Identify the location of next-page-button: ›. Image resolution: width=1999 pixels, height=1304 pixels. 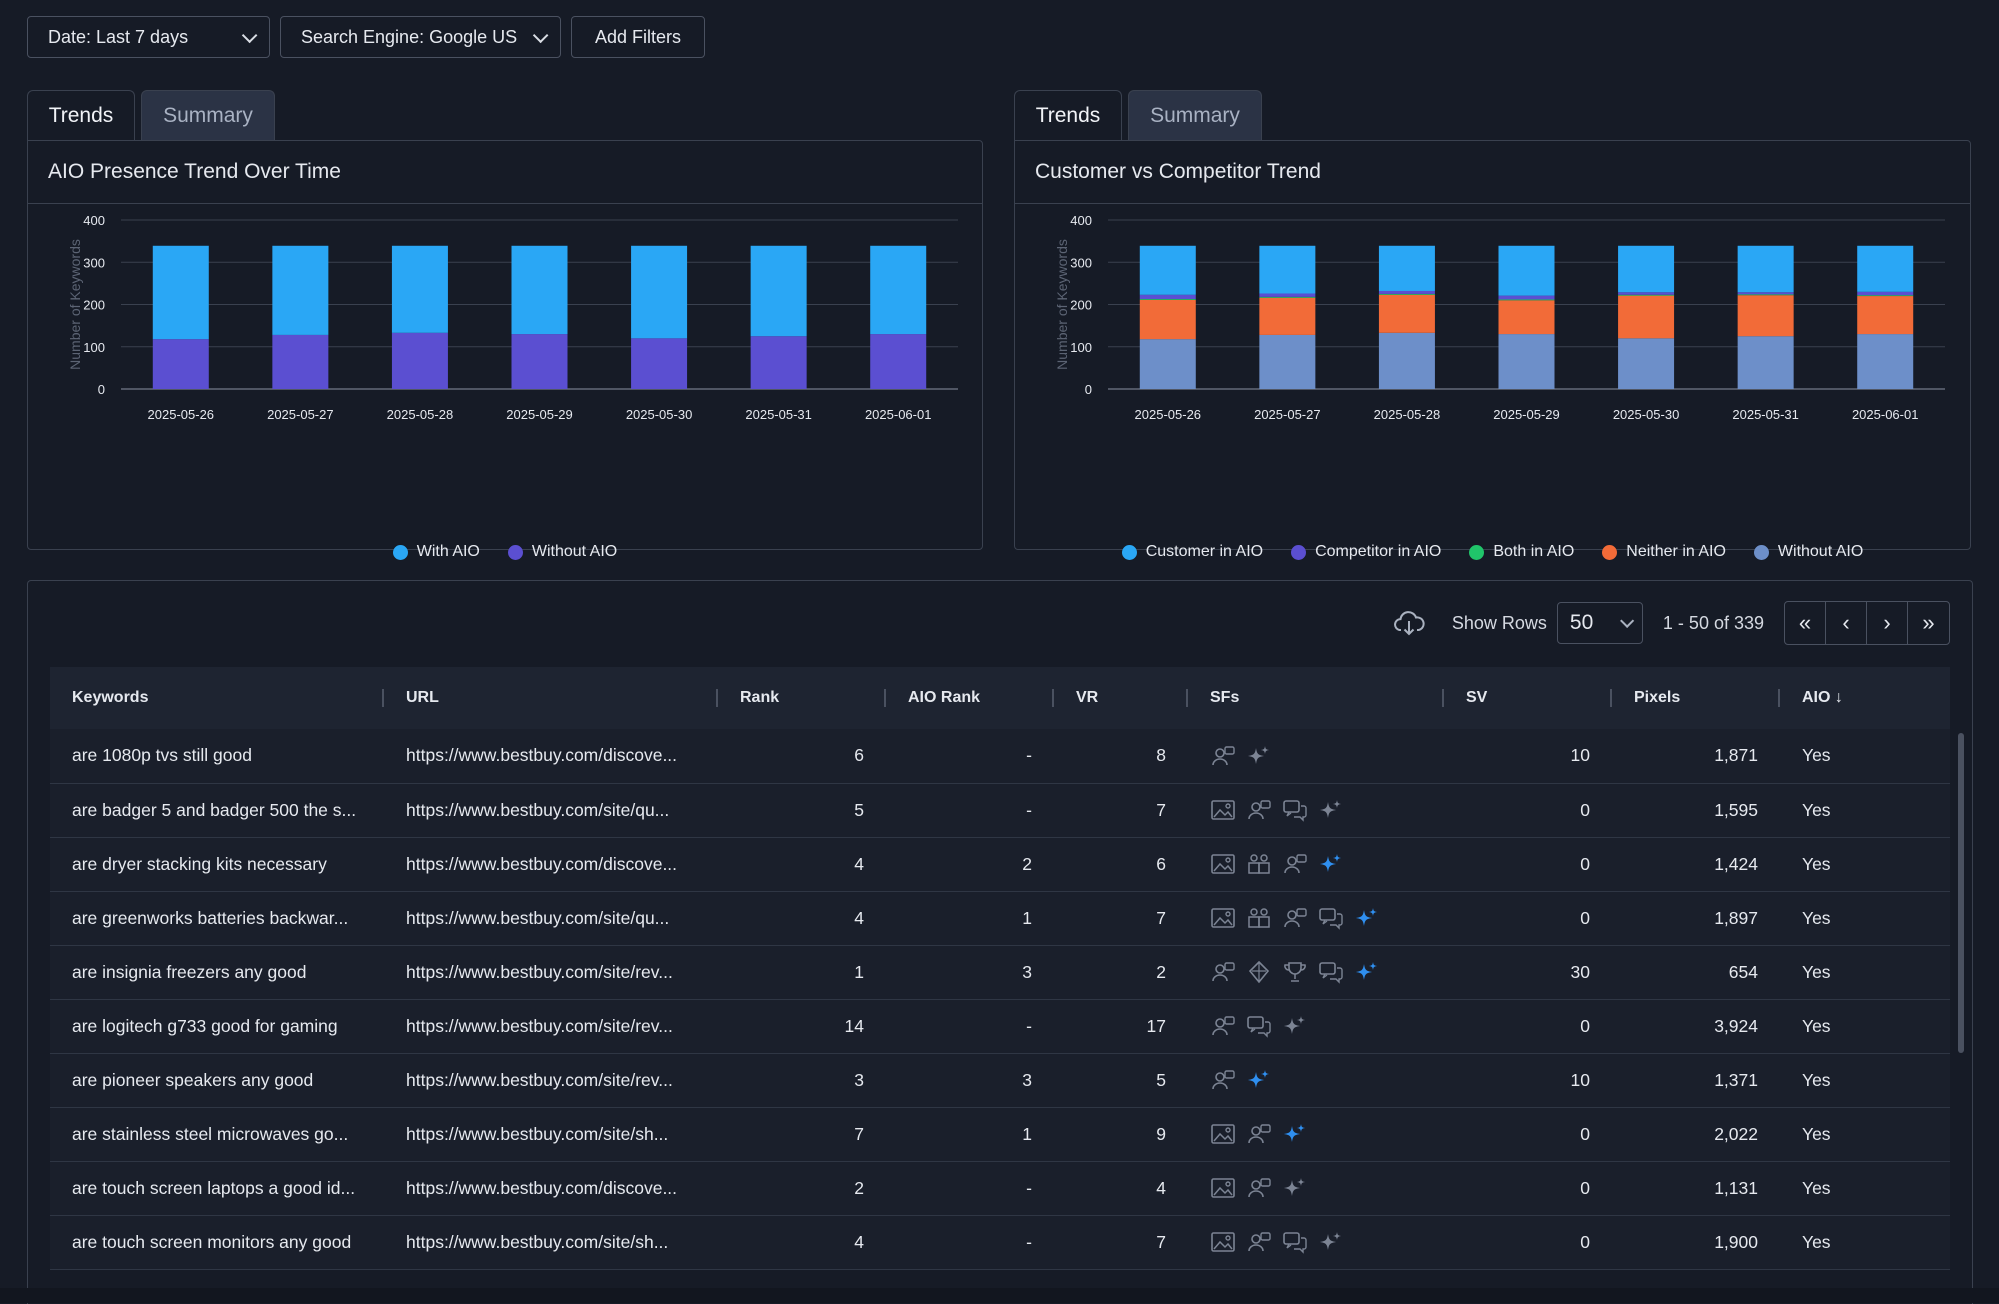
(1887, 623).